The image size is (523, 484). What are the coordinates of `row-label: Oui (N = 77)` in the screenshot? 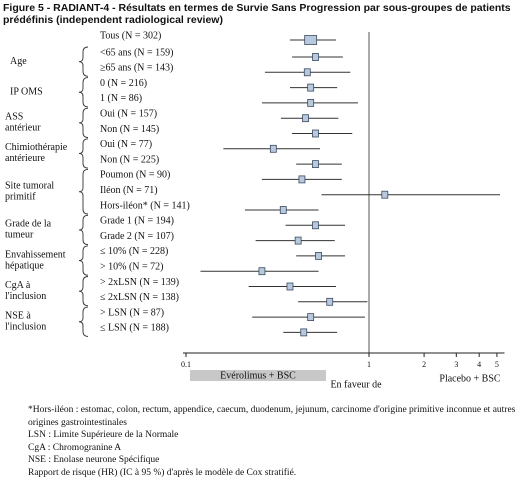 It's located at (126, 144).